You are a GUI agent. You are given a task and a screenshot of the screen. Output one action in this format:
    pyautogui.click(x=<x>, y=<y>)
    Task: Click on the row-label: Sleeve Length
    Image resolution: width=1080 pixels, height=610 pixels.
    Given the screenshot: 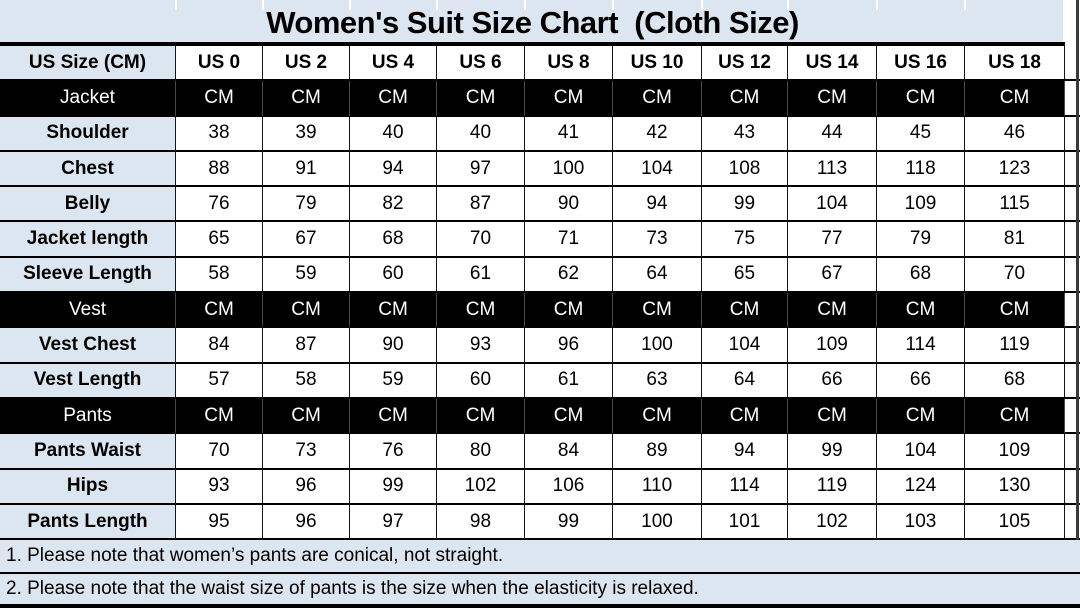 What is the action you would take?
    pyautogui.click(x=88, y=275)
    